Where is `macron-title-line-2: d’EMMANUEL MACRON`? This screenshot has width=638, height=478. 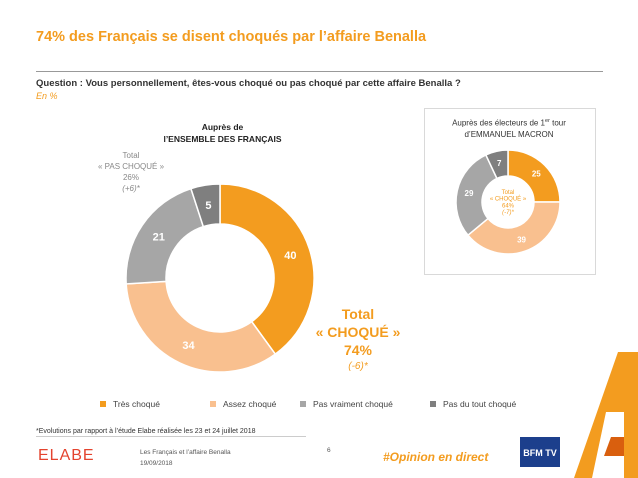 macron-title-line-2: d’EMMANUEL MACRON is located at coordinates (509, 134).